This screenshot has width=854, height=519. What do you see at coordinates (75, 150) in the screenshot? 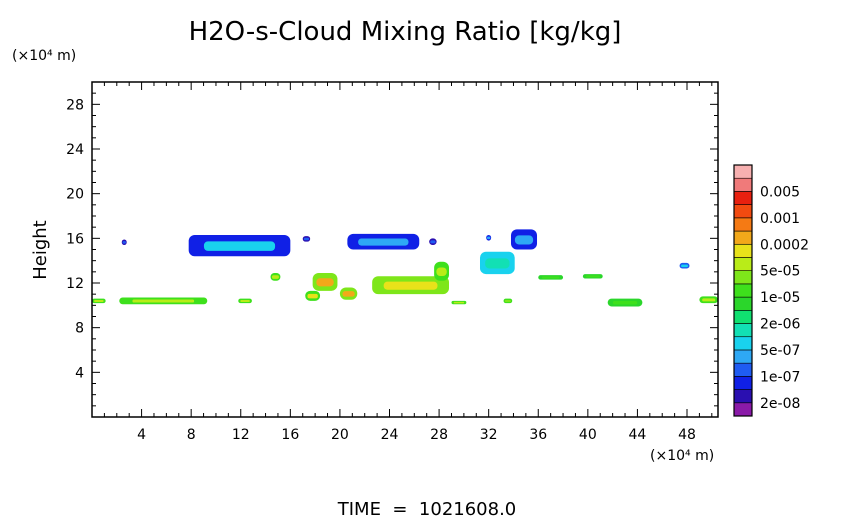
I see `y-tick-label: 24` at bounding box center [75, 150].